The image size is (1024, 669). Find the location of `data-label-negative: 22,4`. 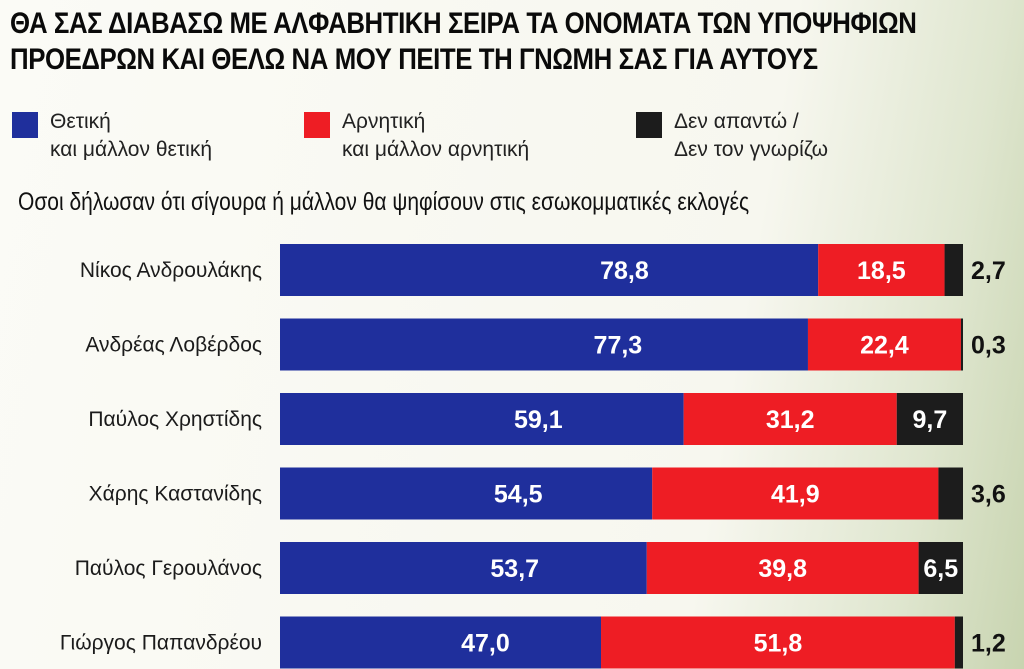

data-label-negative: 22,4 is located at coordinates (884, 346).